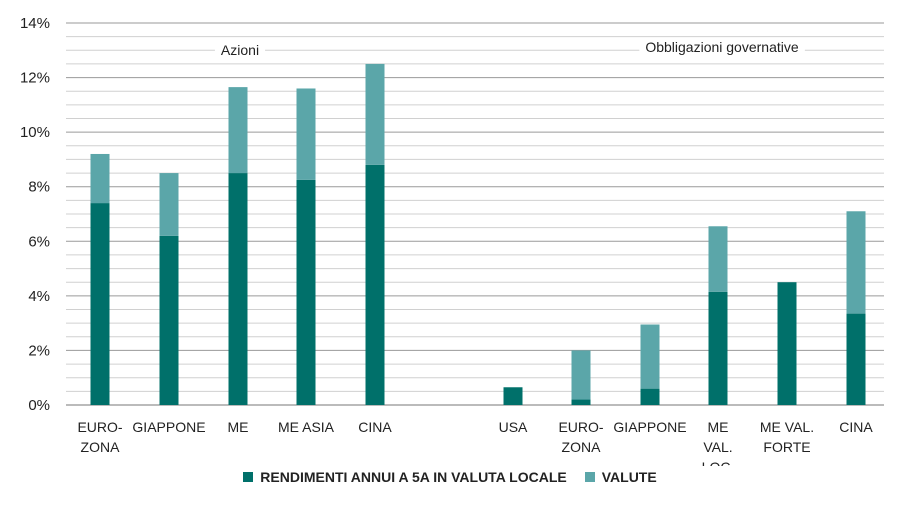 The width and height of the screenshot is (900, 507). What do you see at coordinates (629, 477) in the screenshot?
I see `legend-label: VALUTE` at bounding box center [629, 477].